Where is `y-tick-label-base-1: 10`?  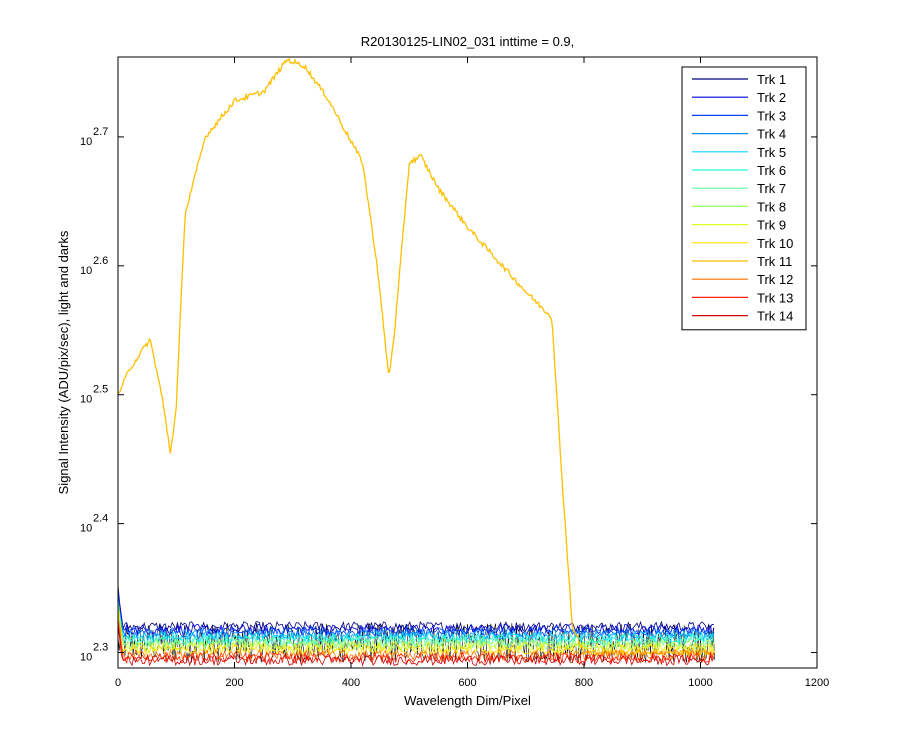 y-tick-label-base-1: 10 is located at coordinates (86, 529).